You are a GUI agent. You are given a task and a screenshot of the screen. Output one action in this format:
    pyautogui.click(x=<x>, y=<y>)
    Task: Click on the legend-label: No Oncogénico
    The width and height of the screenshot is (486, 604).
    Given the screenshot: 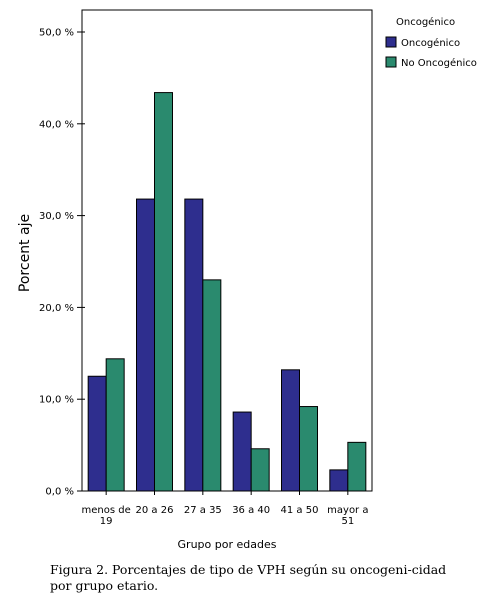 What is the action you would take?
    pyautogui.click(x=439, y=63)
    